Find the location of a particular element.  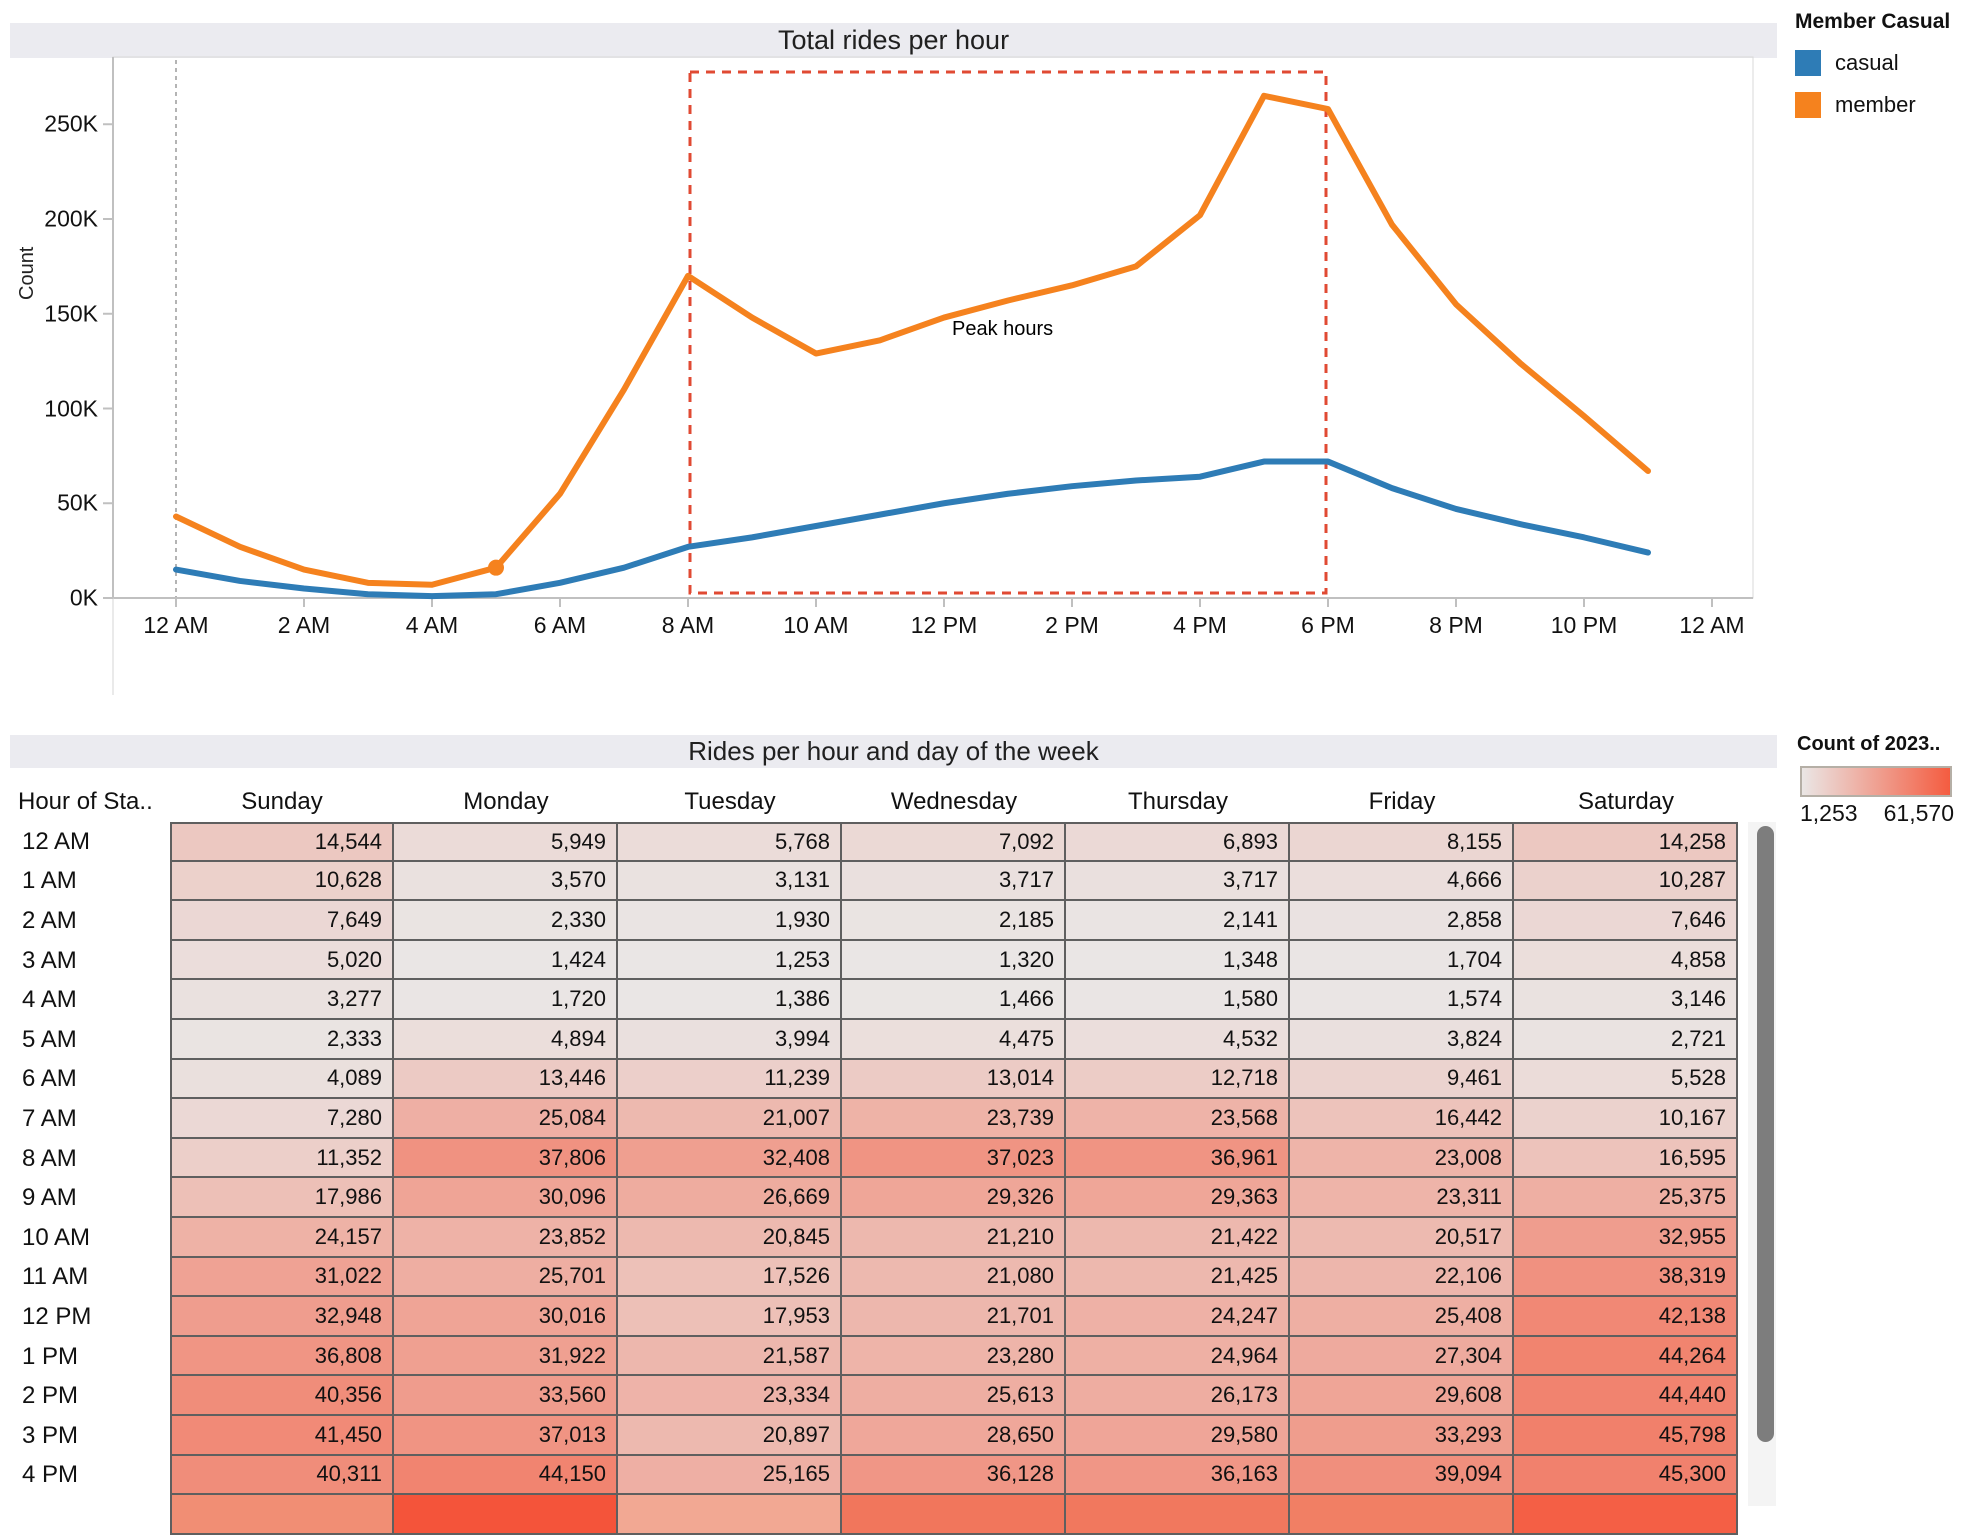

heatmap-cell: 32,948 is located at coordinates (282, 1317).